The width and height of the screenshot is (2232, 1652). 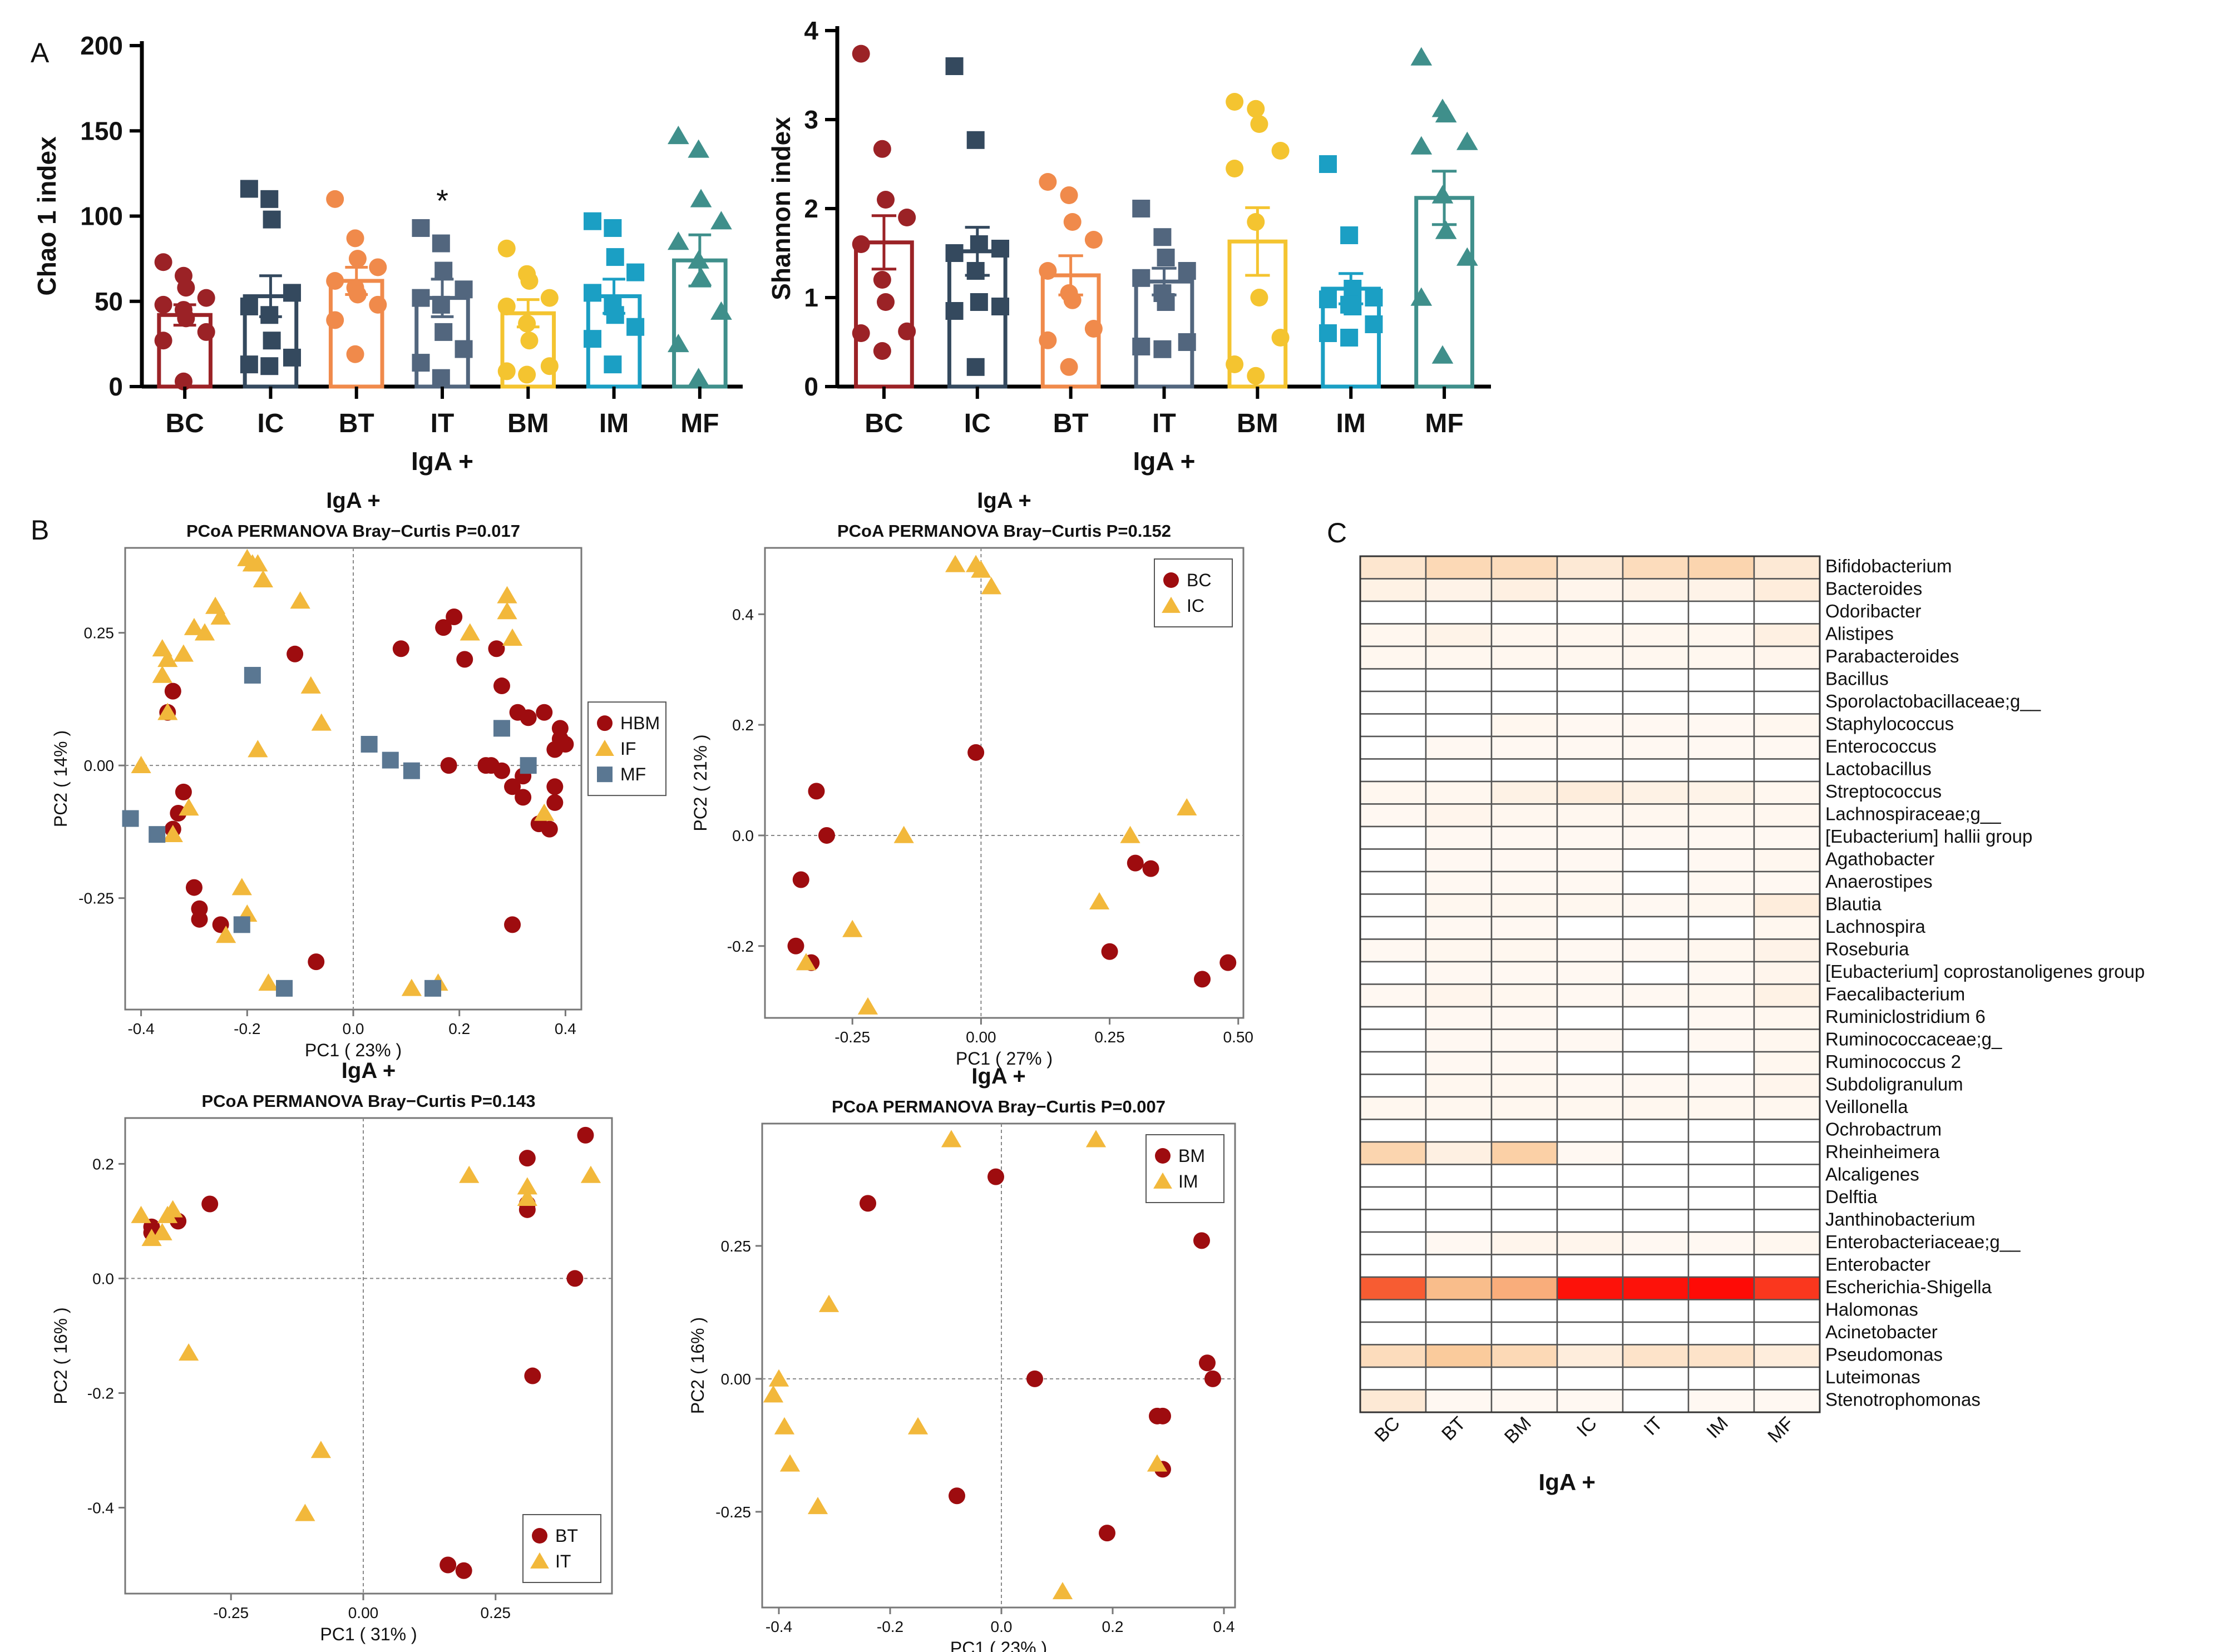 What do you see at coordinates (356, 423) in the screenshot?
I see `category-label: BT` at bounding box center [356, 423].